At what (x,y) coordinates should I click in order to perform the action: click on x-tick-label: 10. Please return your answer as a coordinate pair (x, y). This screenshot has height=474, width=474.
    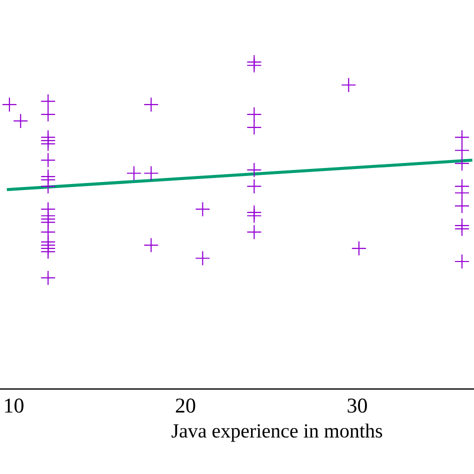
    Looking at the image, I should click on (14, 405).